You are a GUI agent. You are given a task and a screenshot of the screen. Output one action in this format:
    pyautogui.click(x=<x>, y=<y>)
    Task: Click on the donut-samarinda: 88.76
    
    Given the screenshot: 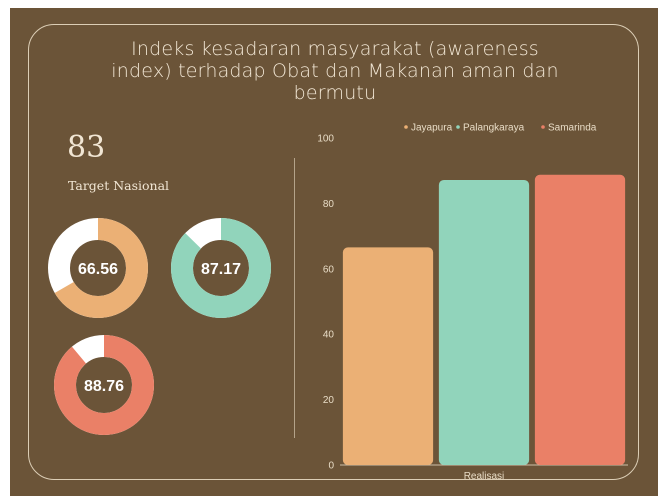 What is the action you would take?
    pyautogui.click(x=104, y=385)
    